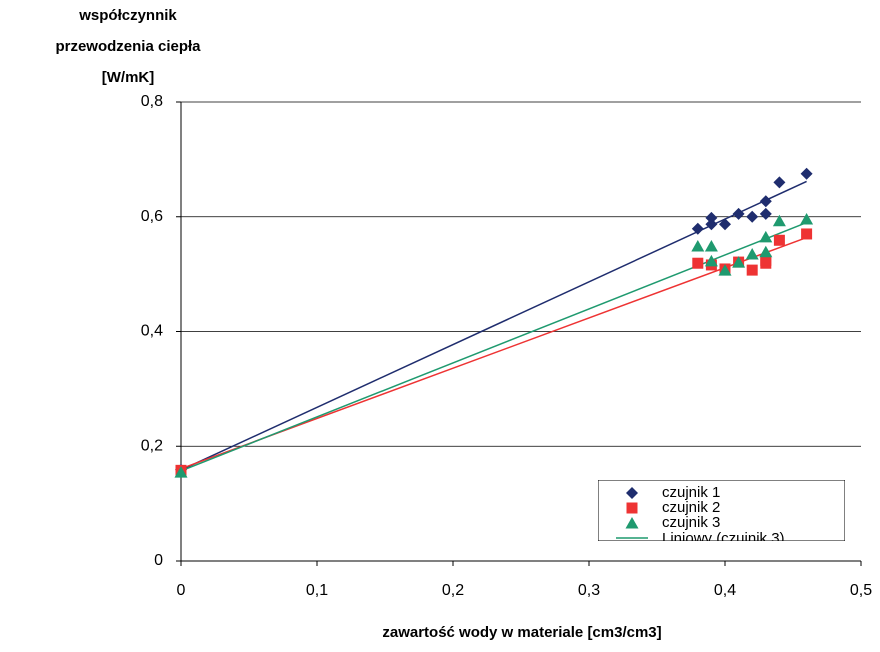 Image resolution: width=880 pixels, height=652 pixels. What do you see at coordinates (181, 590) in the screenshot?
I see `x-tick-label: 0` at bounding box center [181, 590].